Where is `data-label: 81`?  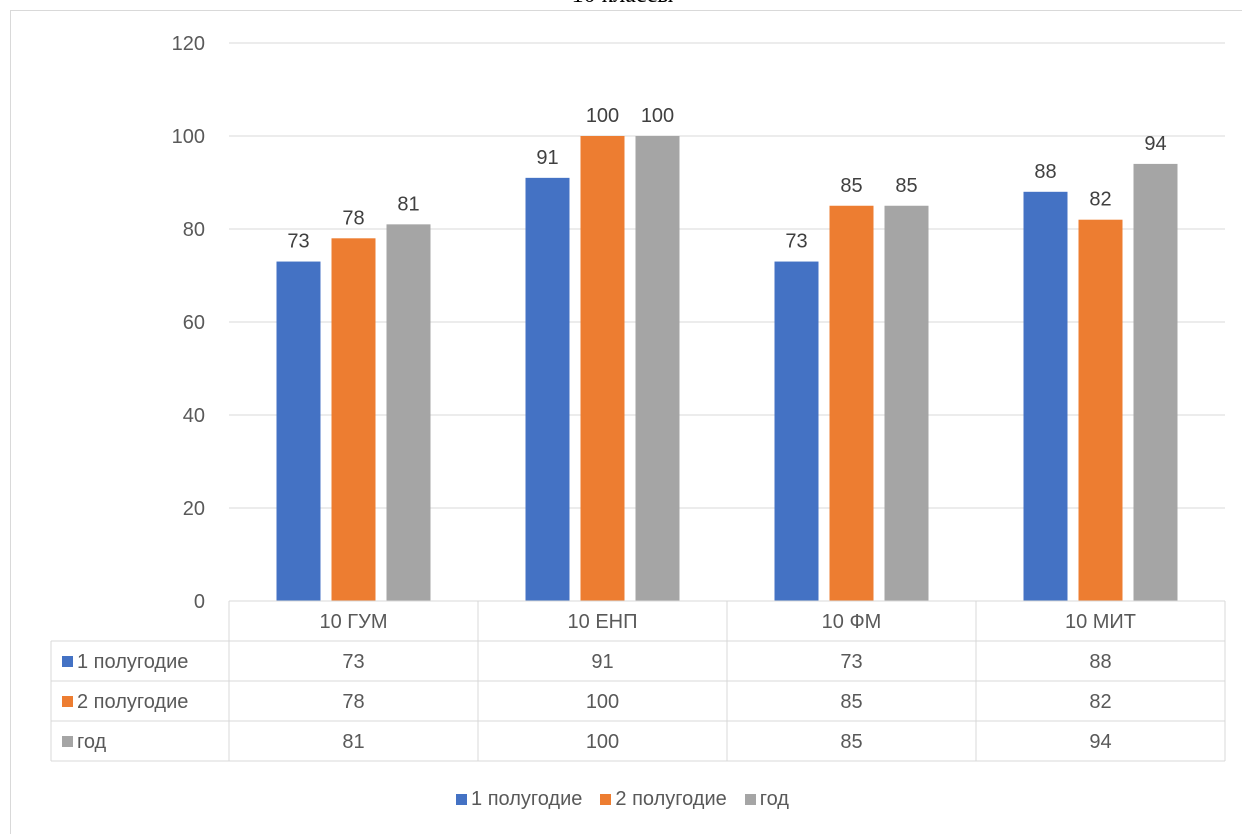 data-label: 81 is located at coordinates (408, 204).